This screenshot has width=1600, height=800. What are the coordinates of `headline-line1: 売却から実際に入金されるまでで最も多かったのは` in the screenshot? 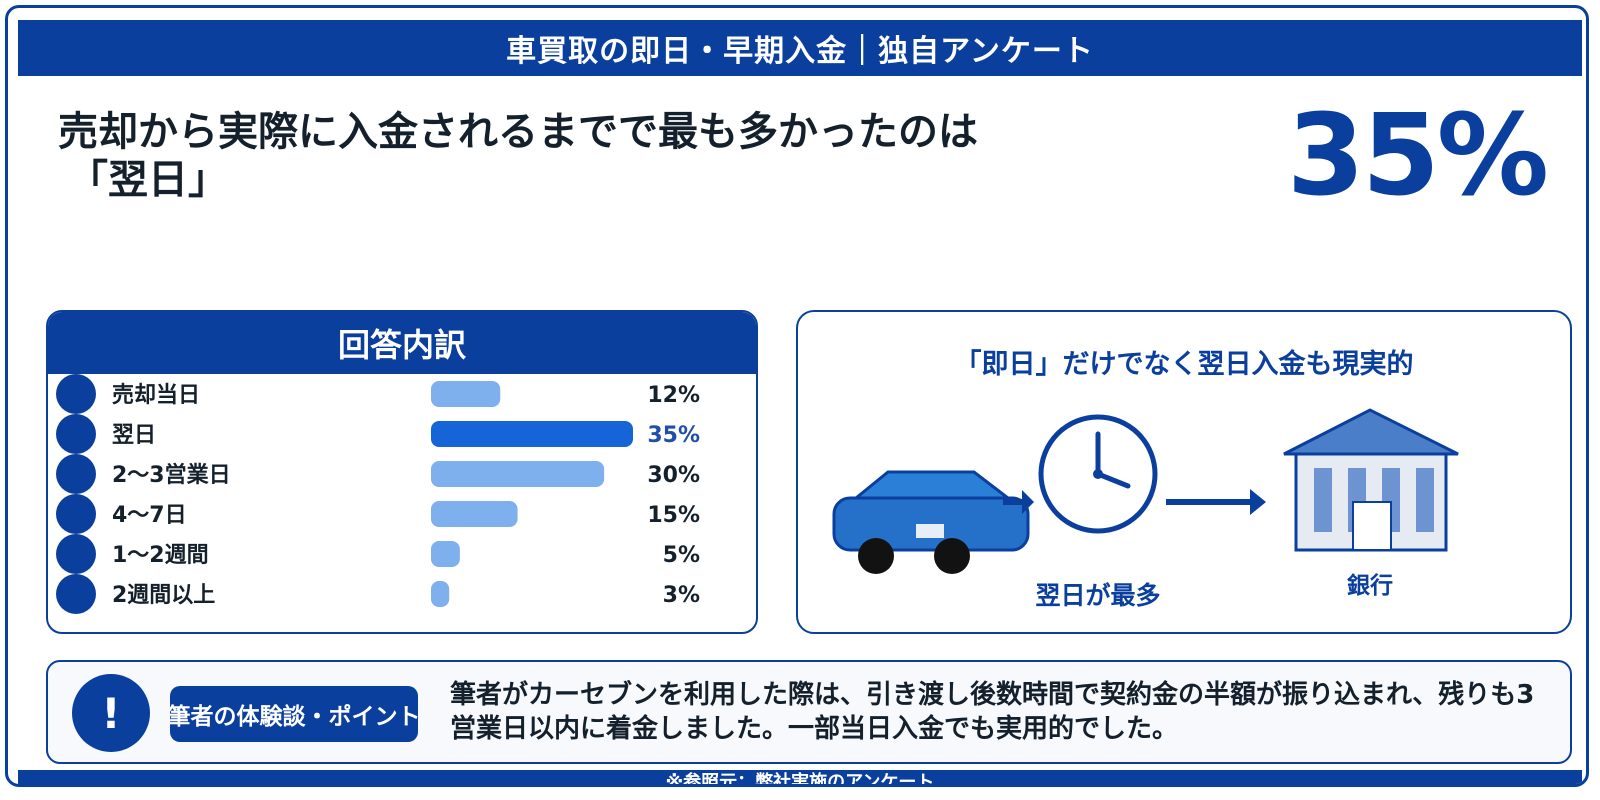 It's located at (518, 132).